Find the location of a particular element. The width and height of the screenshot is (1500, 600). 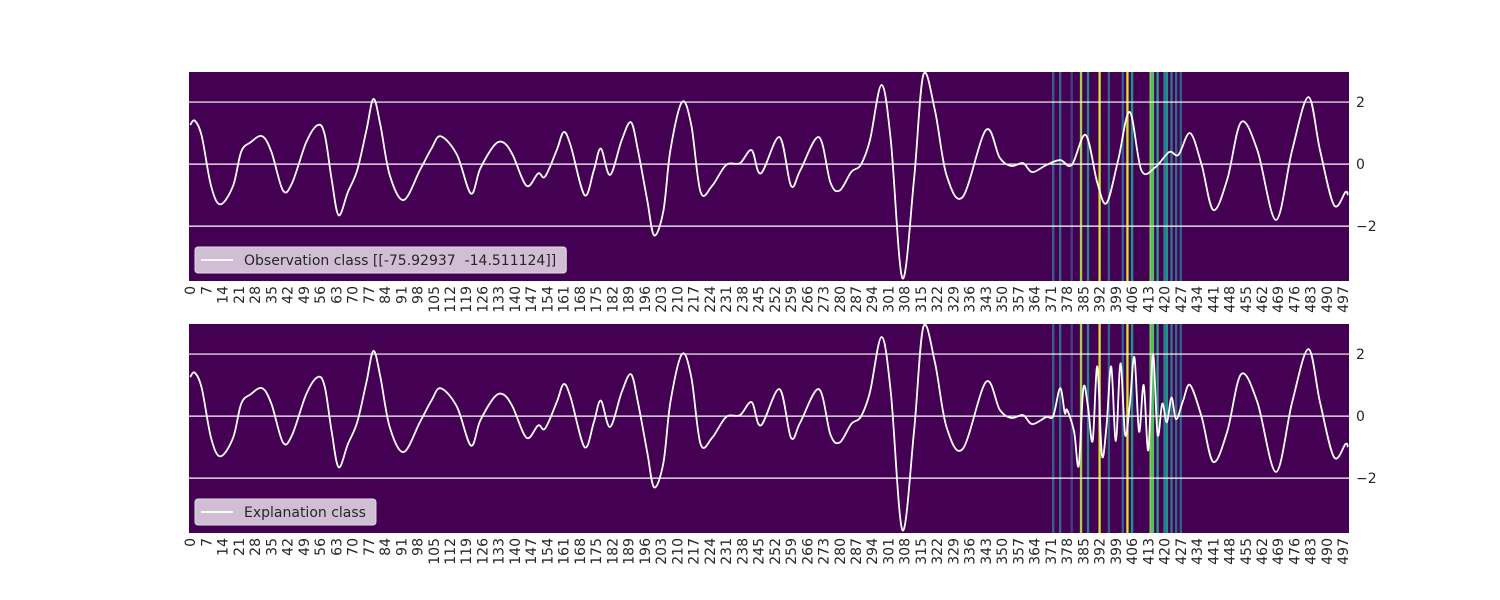

x-tick-label: 483 is located at coordinates (1312, 299).